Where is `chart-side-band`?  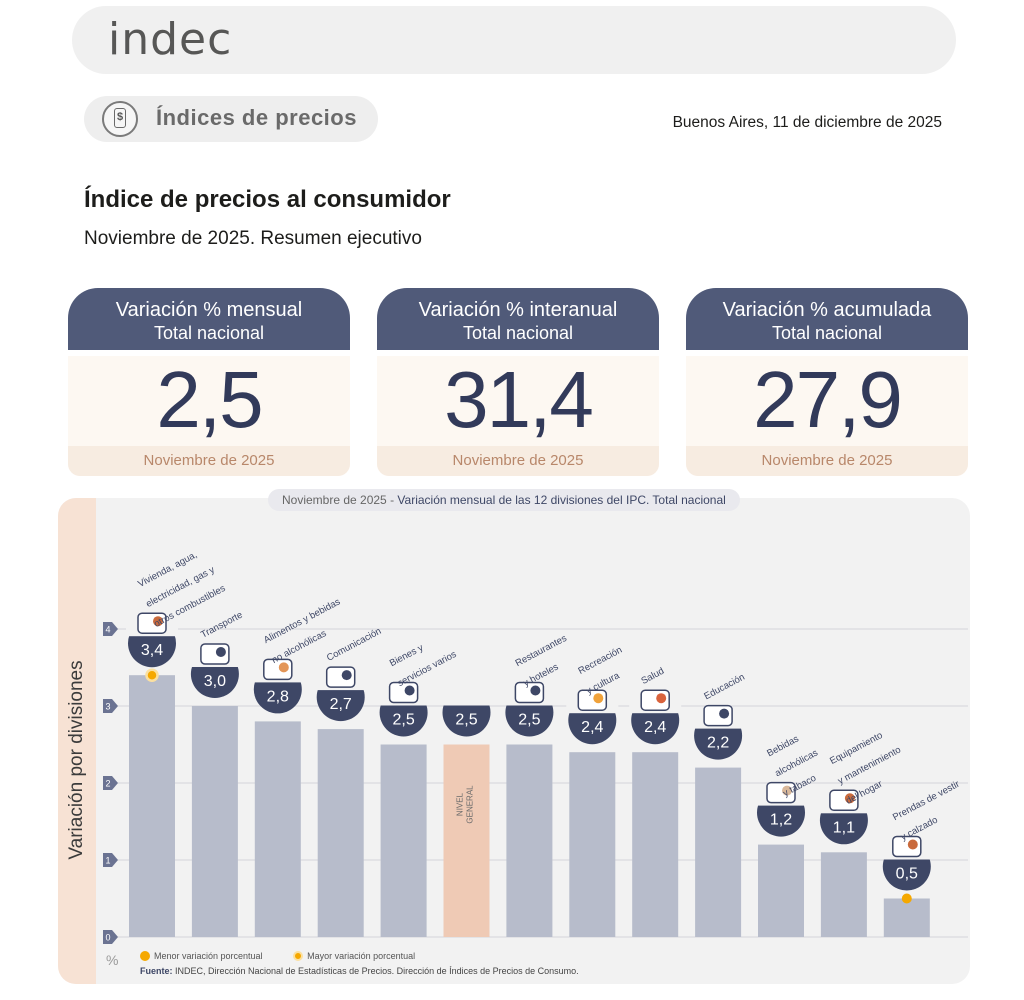
chart-side-band is located at coordinates (77, 741).